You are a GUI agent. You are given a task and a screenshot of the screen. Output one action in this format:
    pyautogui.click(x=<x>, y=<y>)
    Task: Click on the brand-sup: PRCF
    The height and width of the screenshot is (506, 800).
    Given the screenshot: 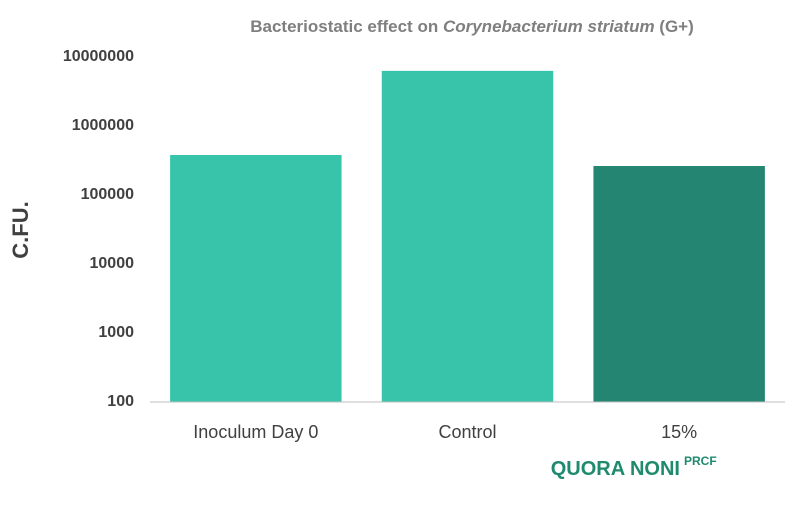 What is the action you would take?
    pyautogui.click(x=700, y=461)
    